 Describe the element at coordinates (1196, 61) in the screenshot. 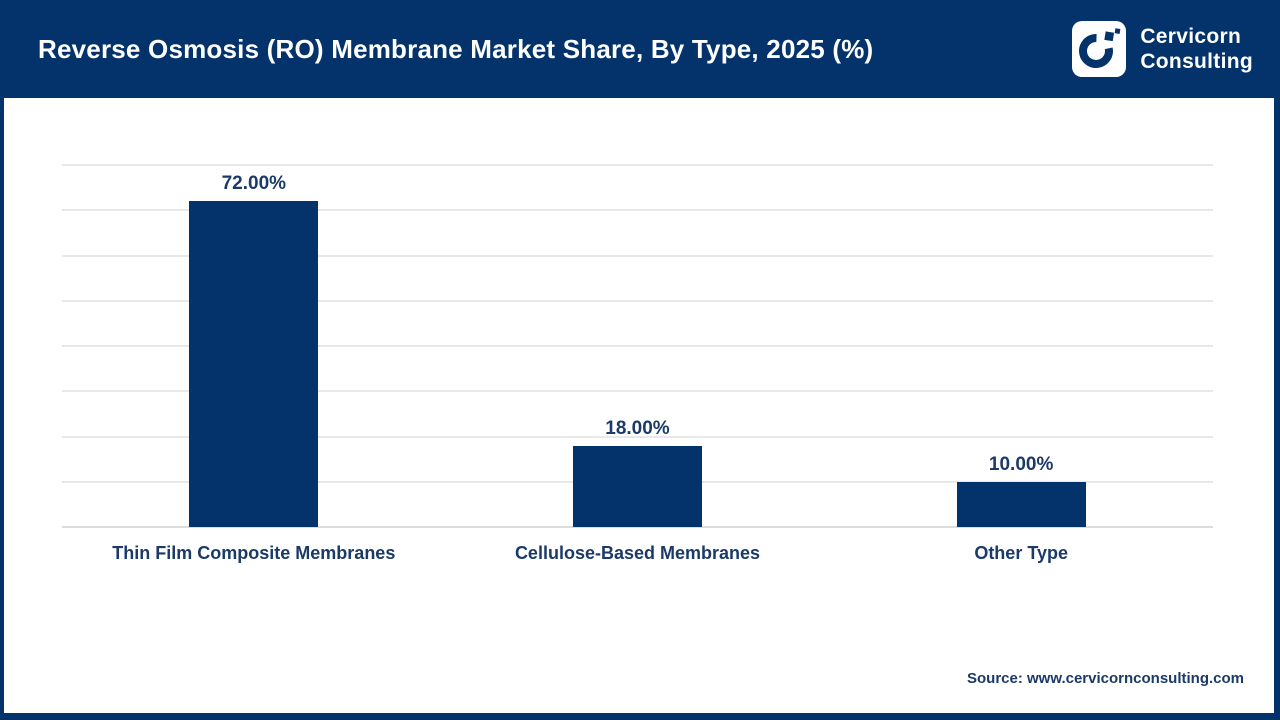

I see `brand-name-line2: Consulting` at that location.